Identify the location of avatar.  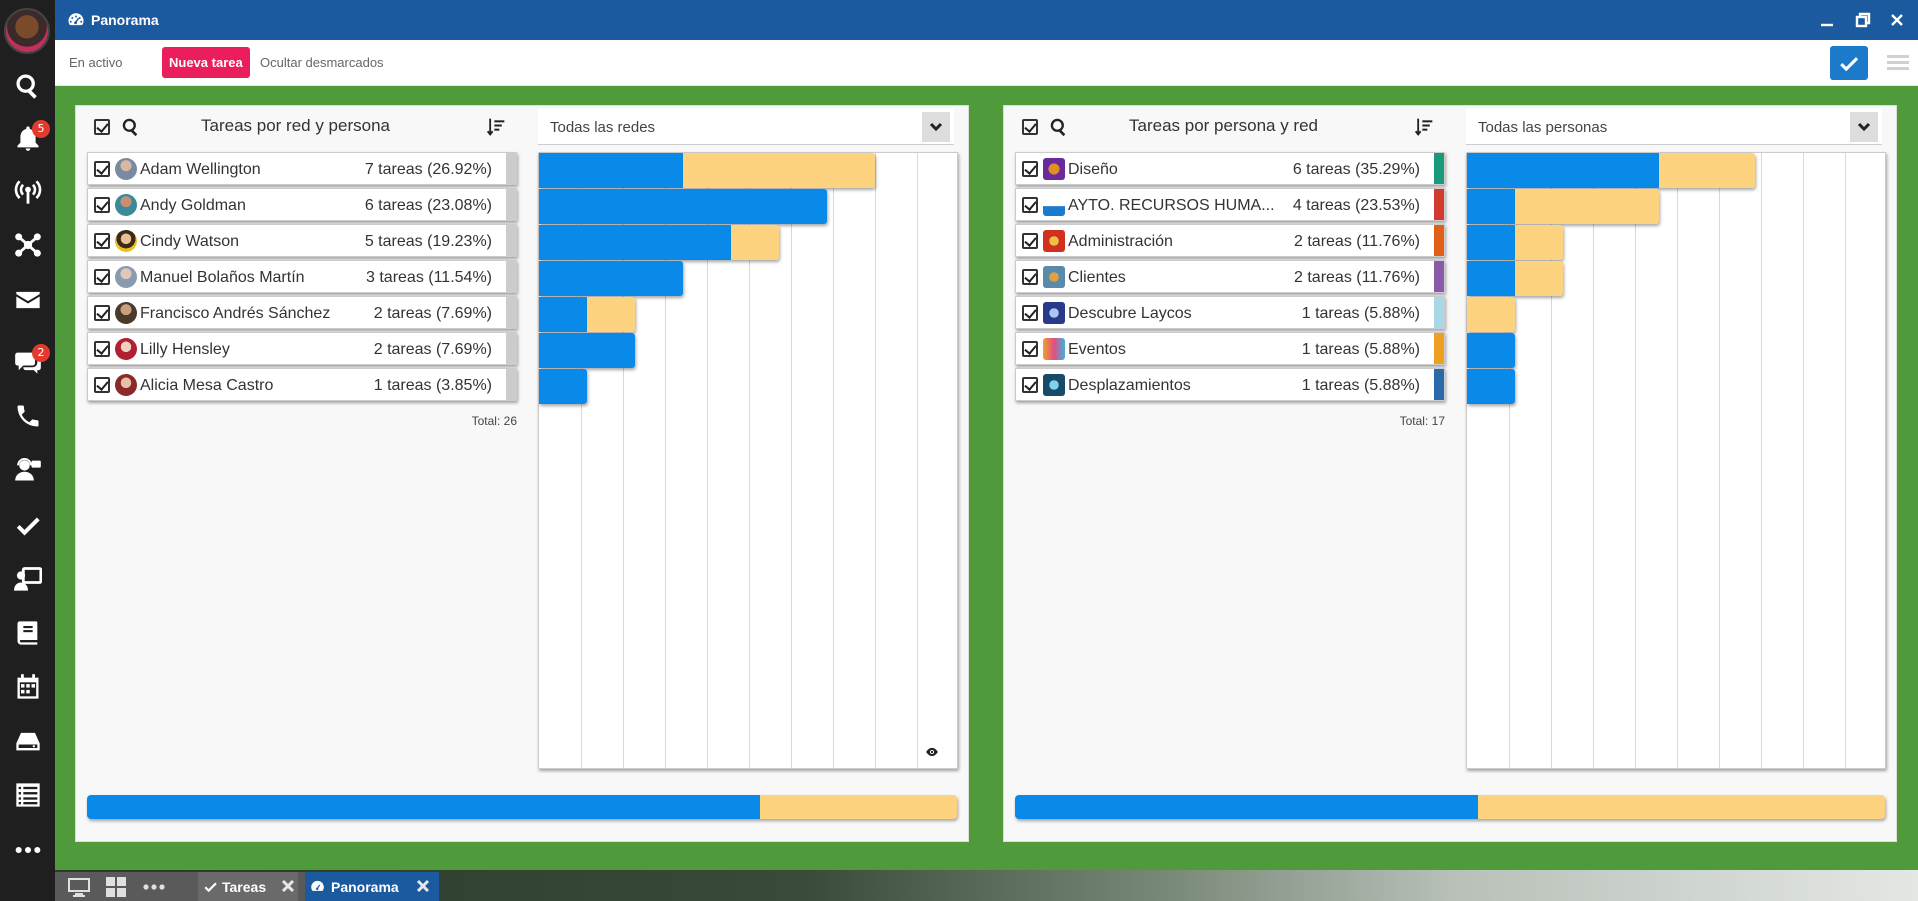
(126, 205).